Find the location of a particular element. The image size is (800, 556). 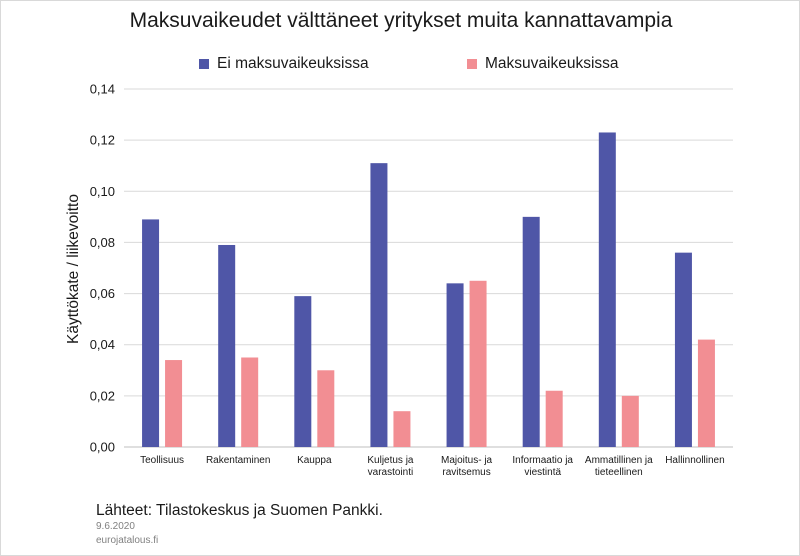

source-note: Lähteet: Tilastokeskus ja Suomen Pankki. is located at coordinates (239, 510).